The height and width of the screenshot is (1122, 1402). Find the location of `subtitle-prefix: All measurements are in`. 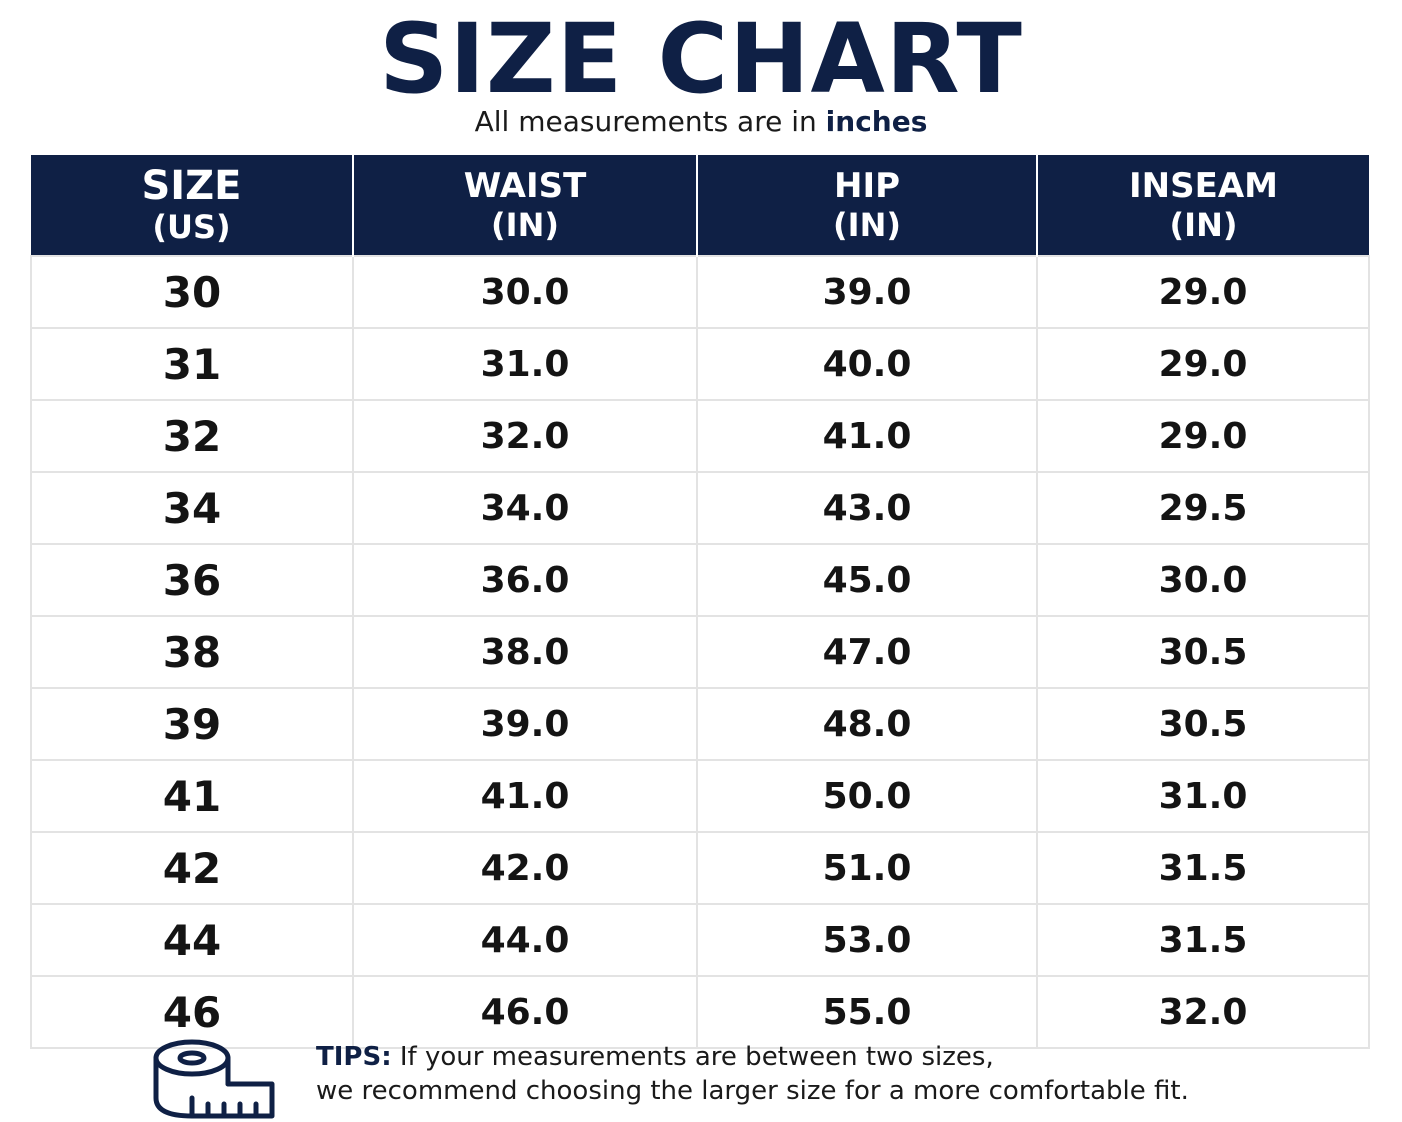

subtitle-prefix: All measurements are in is located at coordinates (645, 121).